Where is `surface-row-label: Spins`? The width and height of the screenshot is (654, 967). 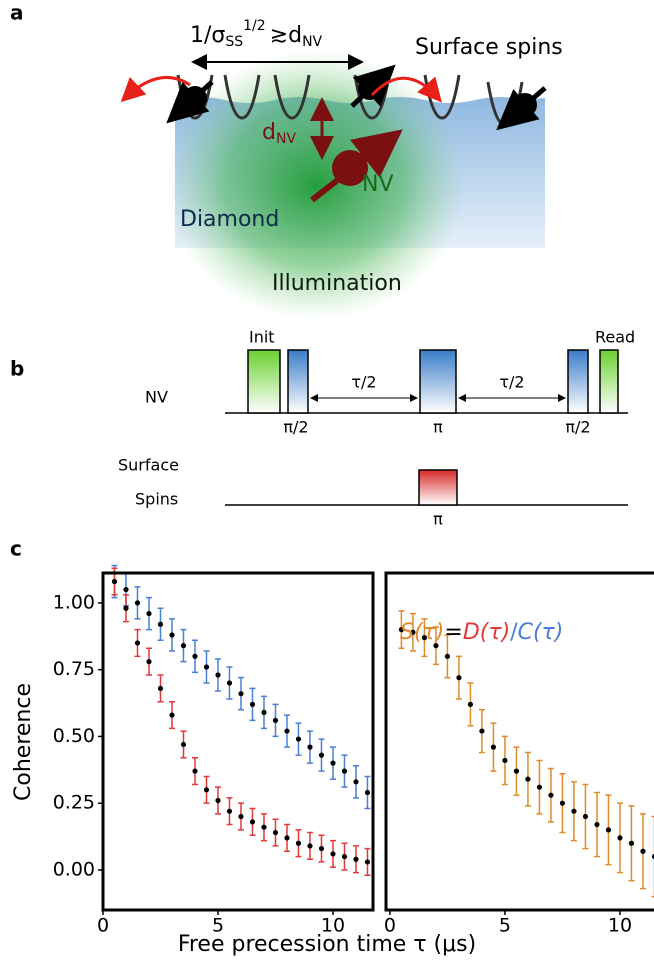 surface-row-label: Spins is located at coordinates (156, 499).